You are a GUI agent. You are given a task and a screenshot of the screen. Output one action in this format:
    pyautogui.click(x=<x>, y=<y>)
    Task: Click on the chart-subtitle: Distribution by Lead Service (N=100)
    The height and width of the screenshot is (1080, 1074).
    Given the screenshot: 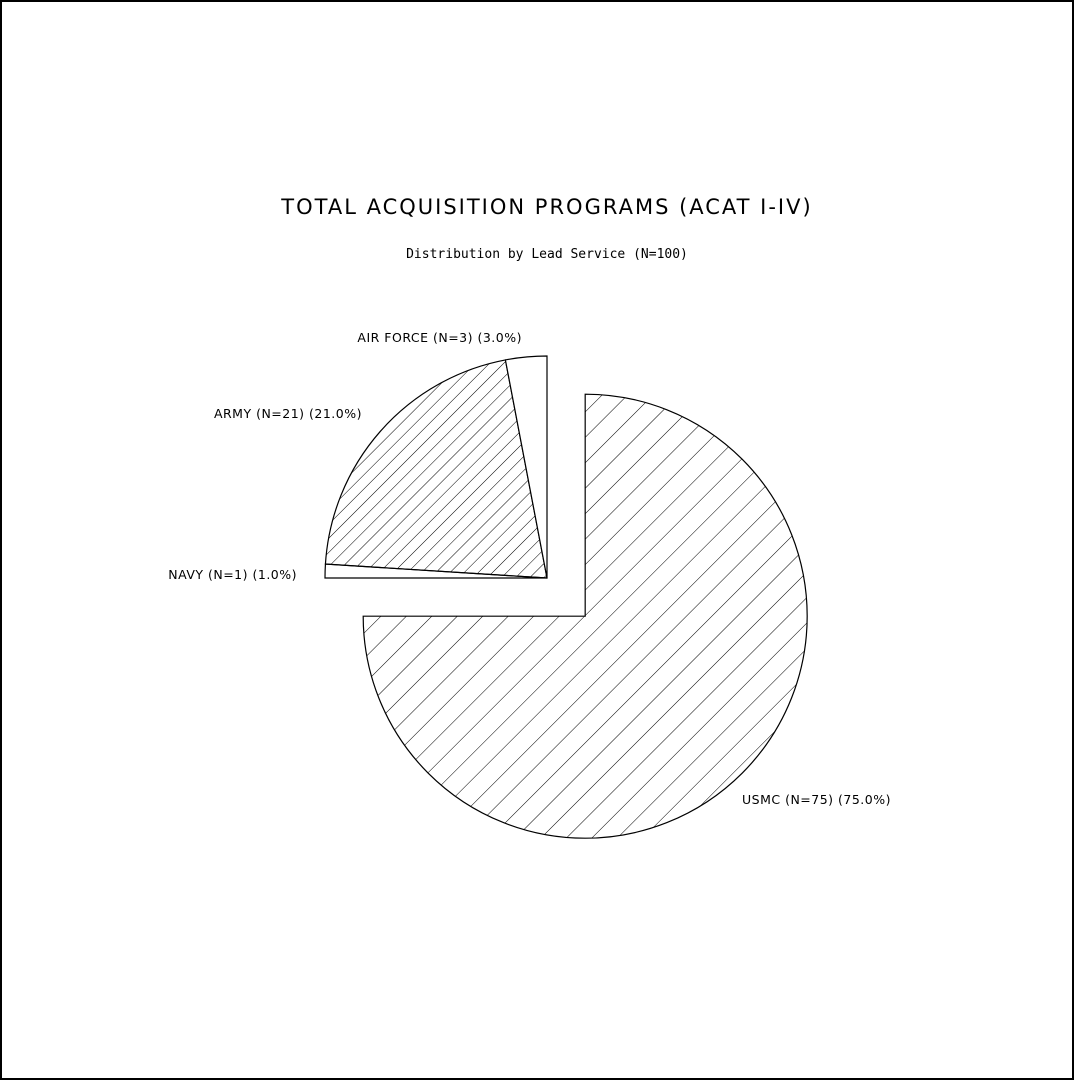 What is the action you would take?
    pyautogui.click(x=547, y=254)
    